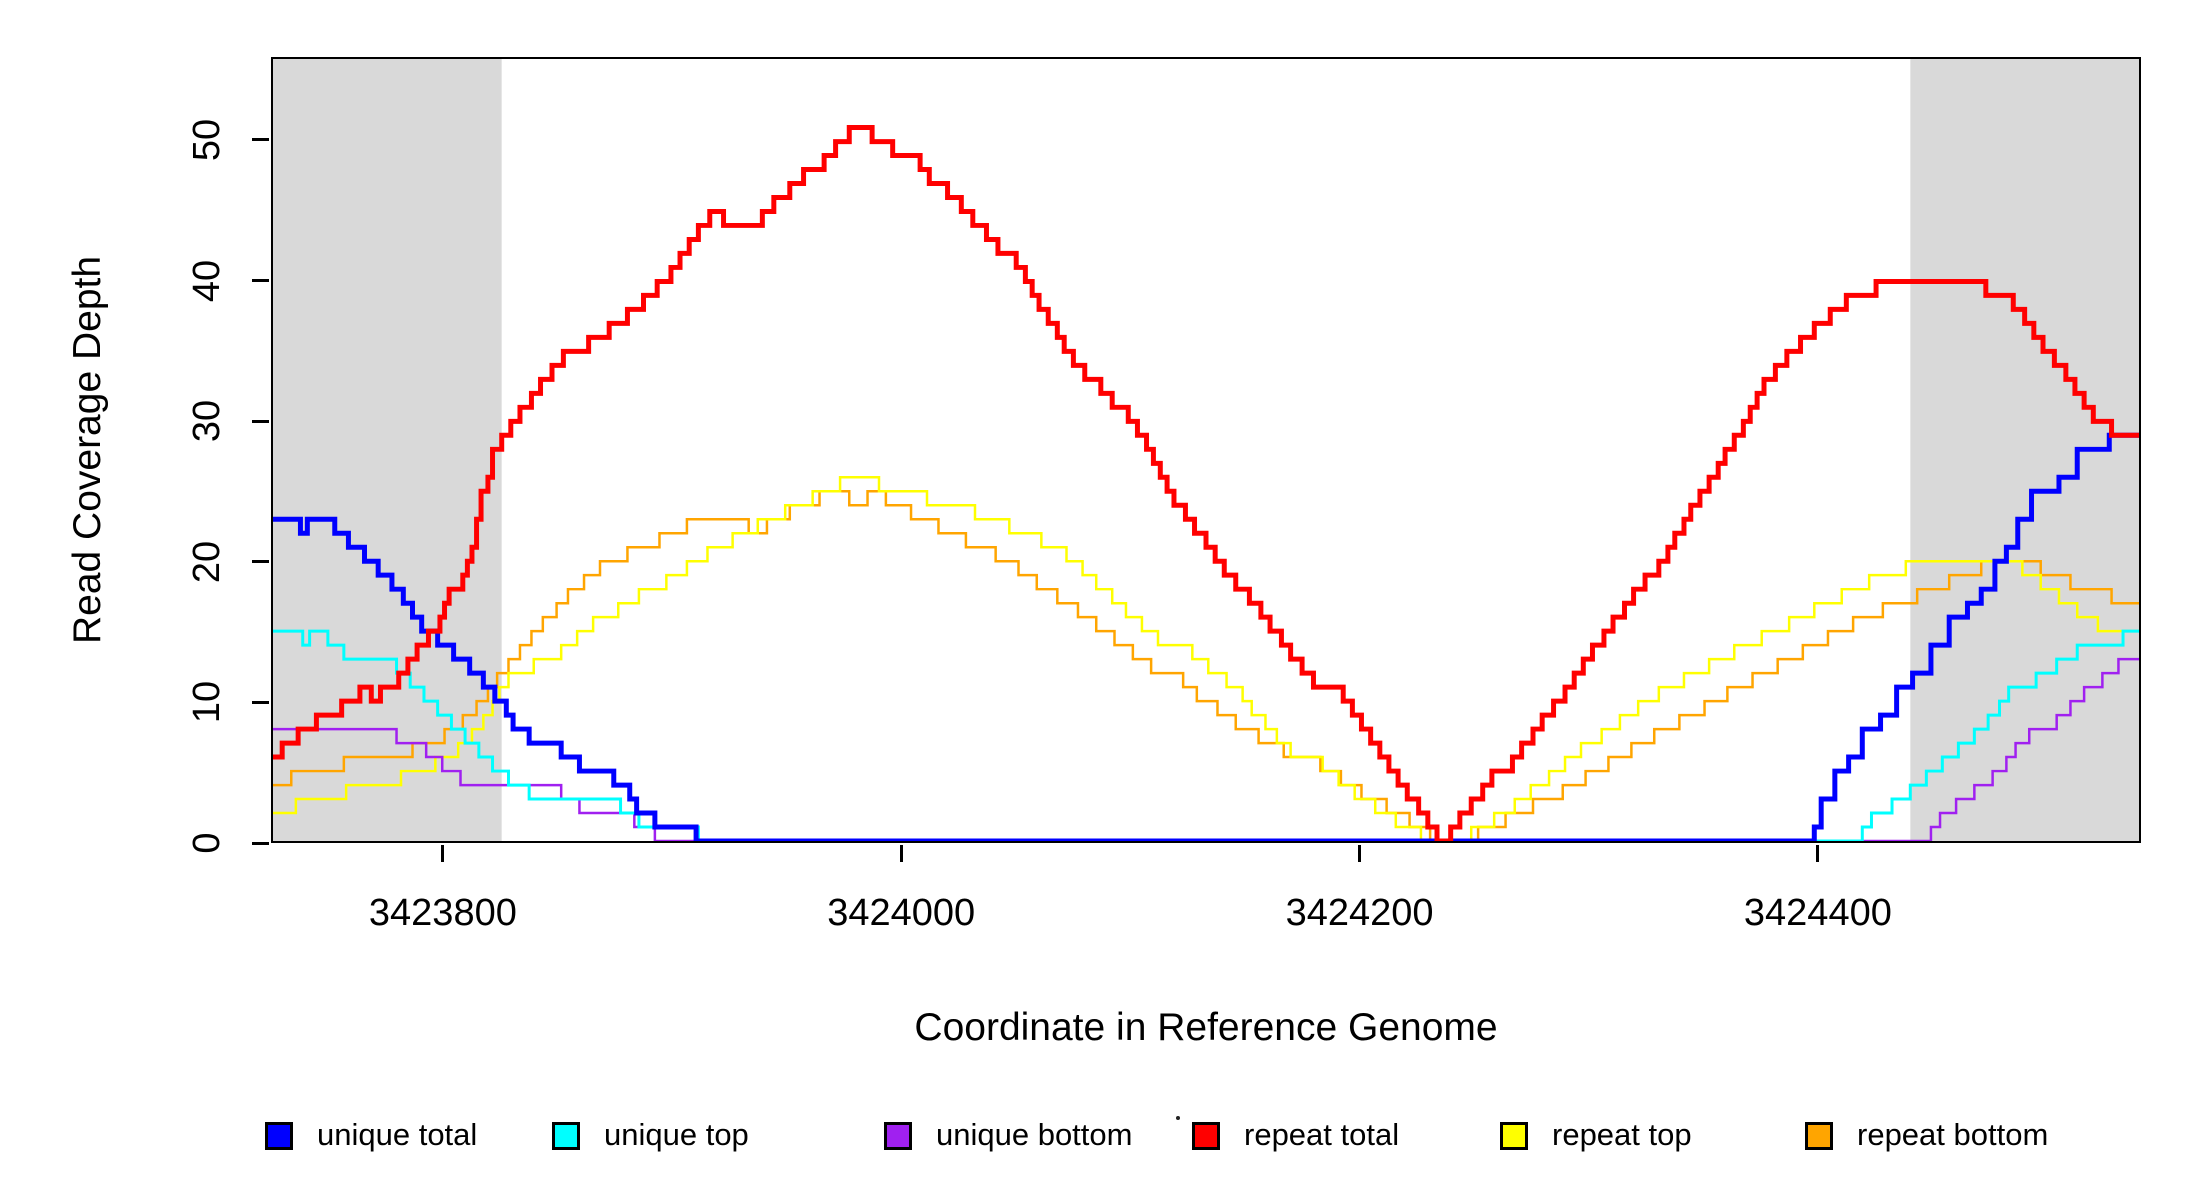 The height and width of the screenshot is (1200, 2200). What do you see at coordinates (207, 280) in the screenshot?
I see `y-tick-label: 40` at bounding box center [207, 280].